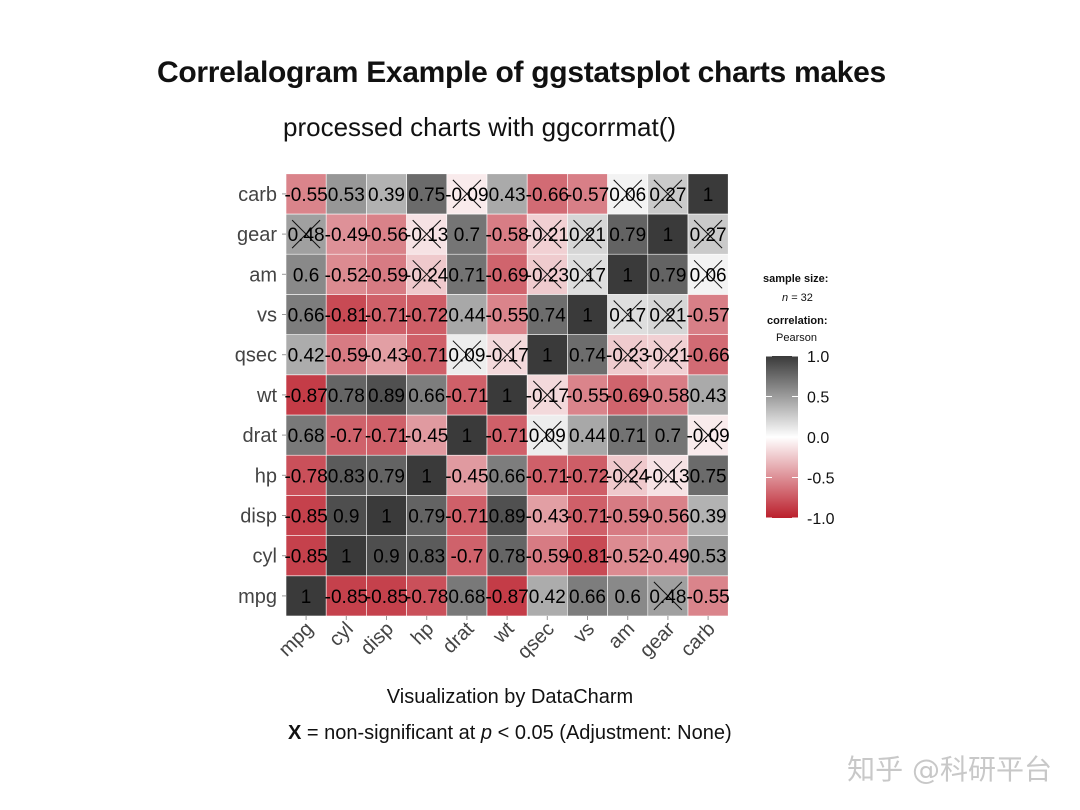 The width and height of the screenshot is (1080, 810). Describe the element at coordinates (378, 639) in the screenshot. I see `x-tick-label: disp` at that location.